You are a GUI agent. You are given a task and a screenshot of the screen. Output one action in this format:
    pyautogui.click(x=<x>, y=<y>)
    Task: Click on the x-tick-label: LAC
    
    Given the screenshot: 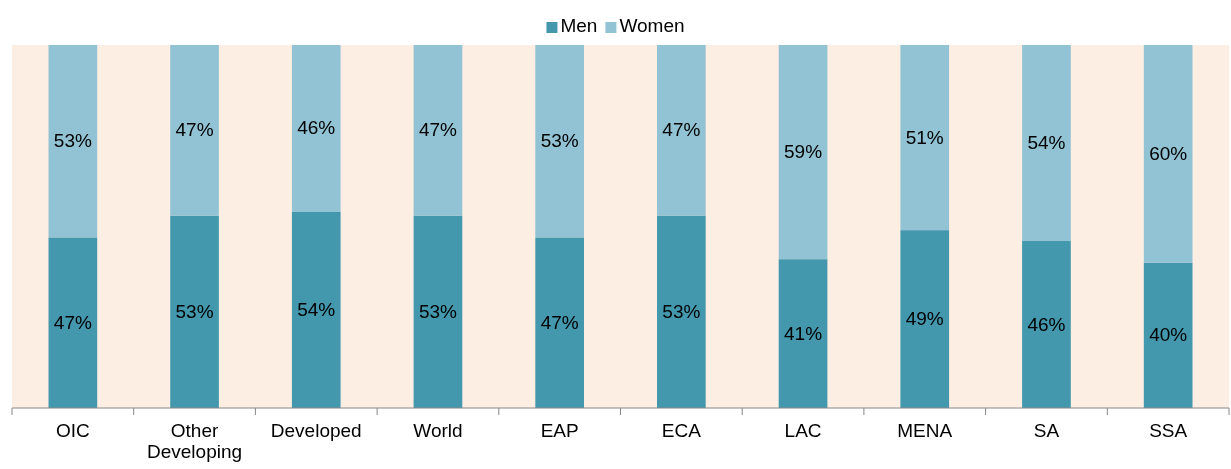 What is the action you would take?
    pyautogui.click(x=803, y=431)
    